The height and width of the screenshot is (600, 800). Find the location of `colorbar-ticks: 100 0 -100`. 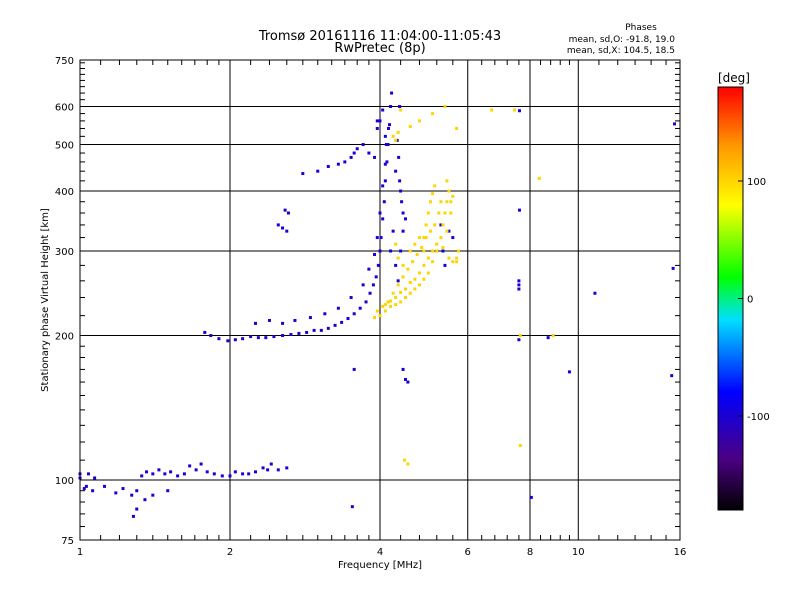

colorbar-ticks: 100 0 -100 is located at coordinates (754, 300).